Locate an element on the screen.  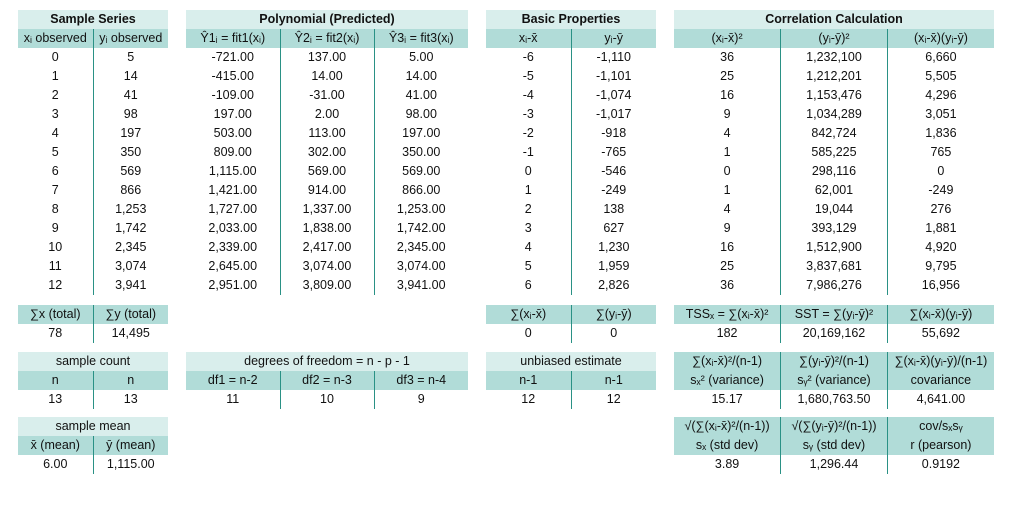
table-cell: 302.00 is located at coordinates (327, 152).